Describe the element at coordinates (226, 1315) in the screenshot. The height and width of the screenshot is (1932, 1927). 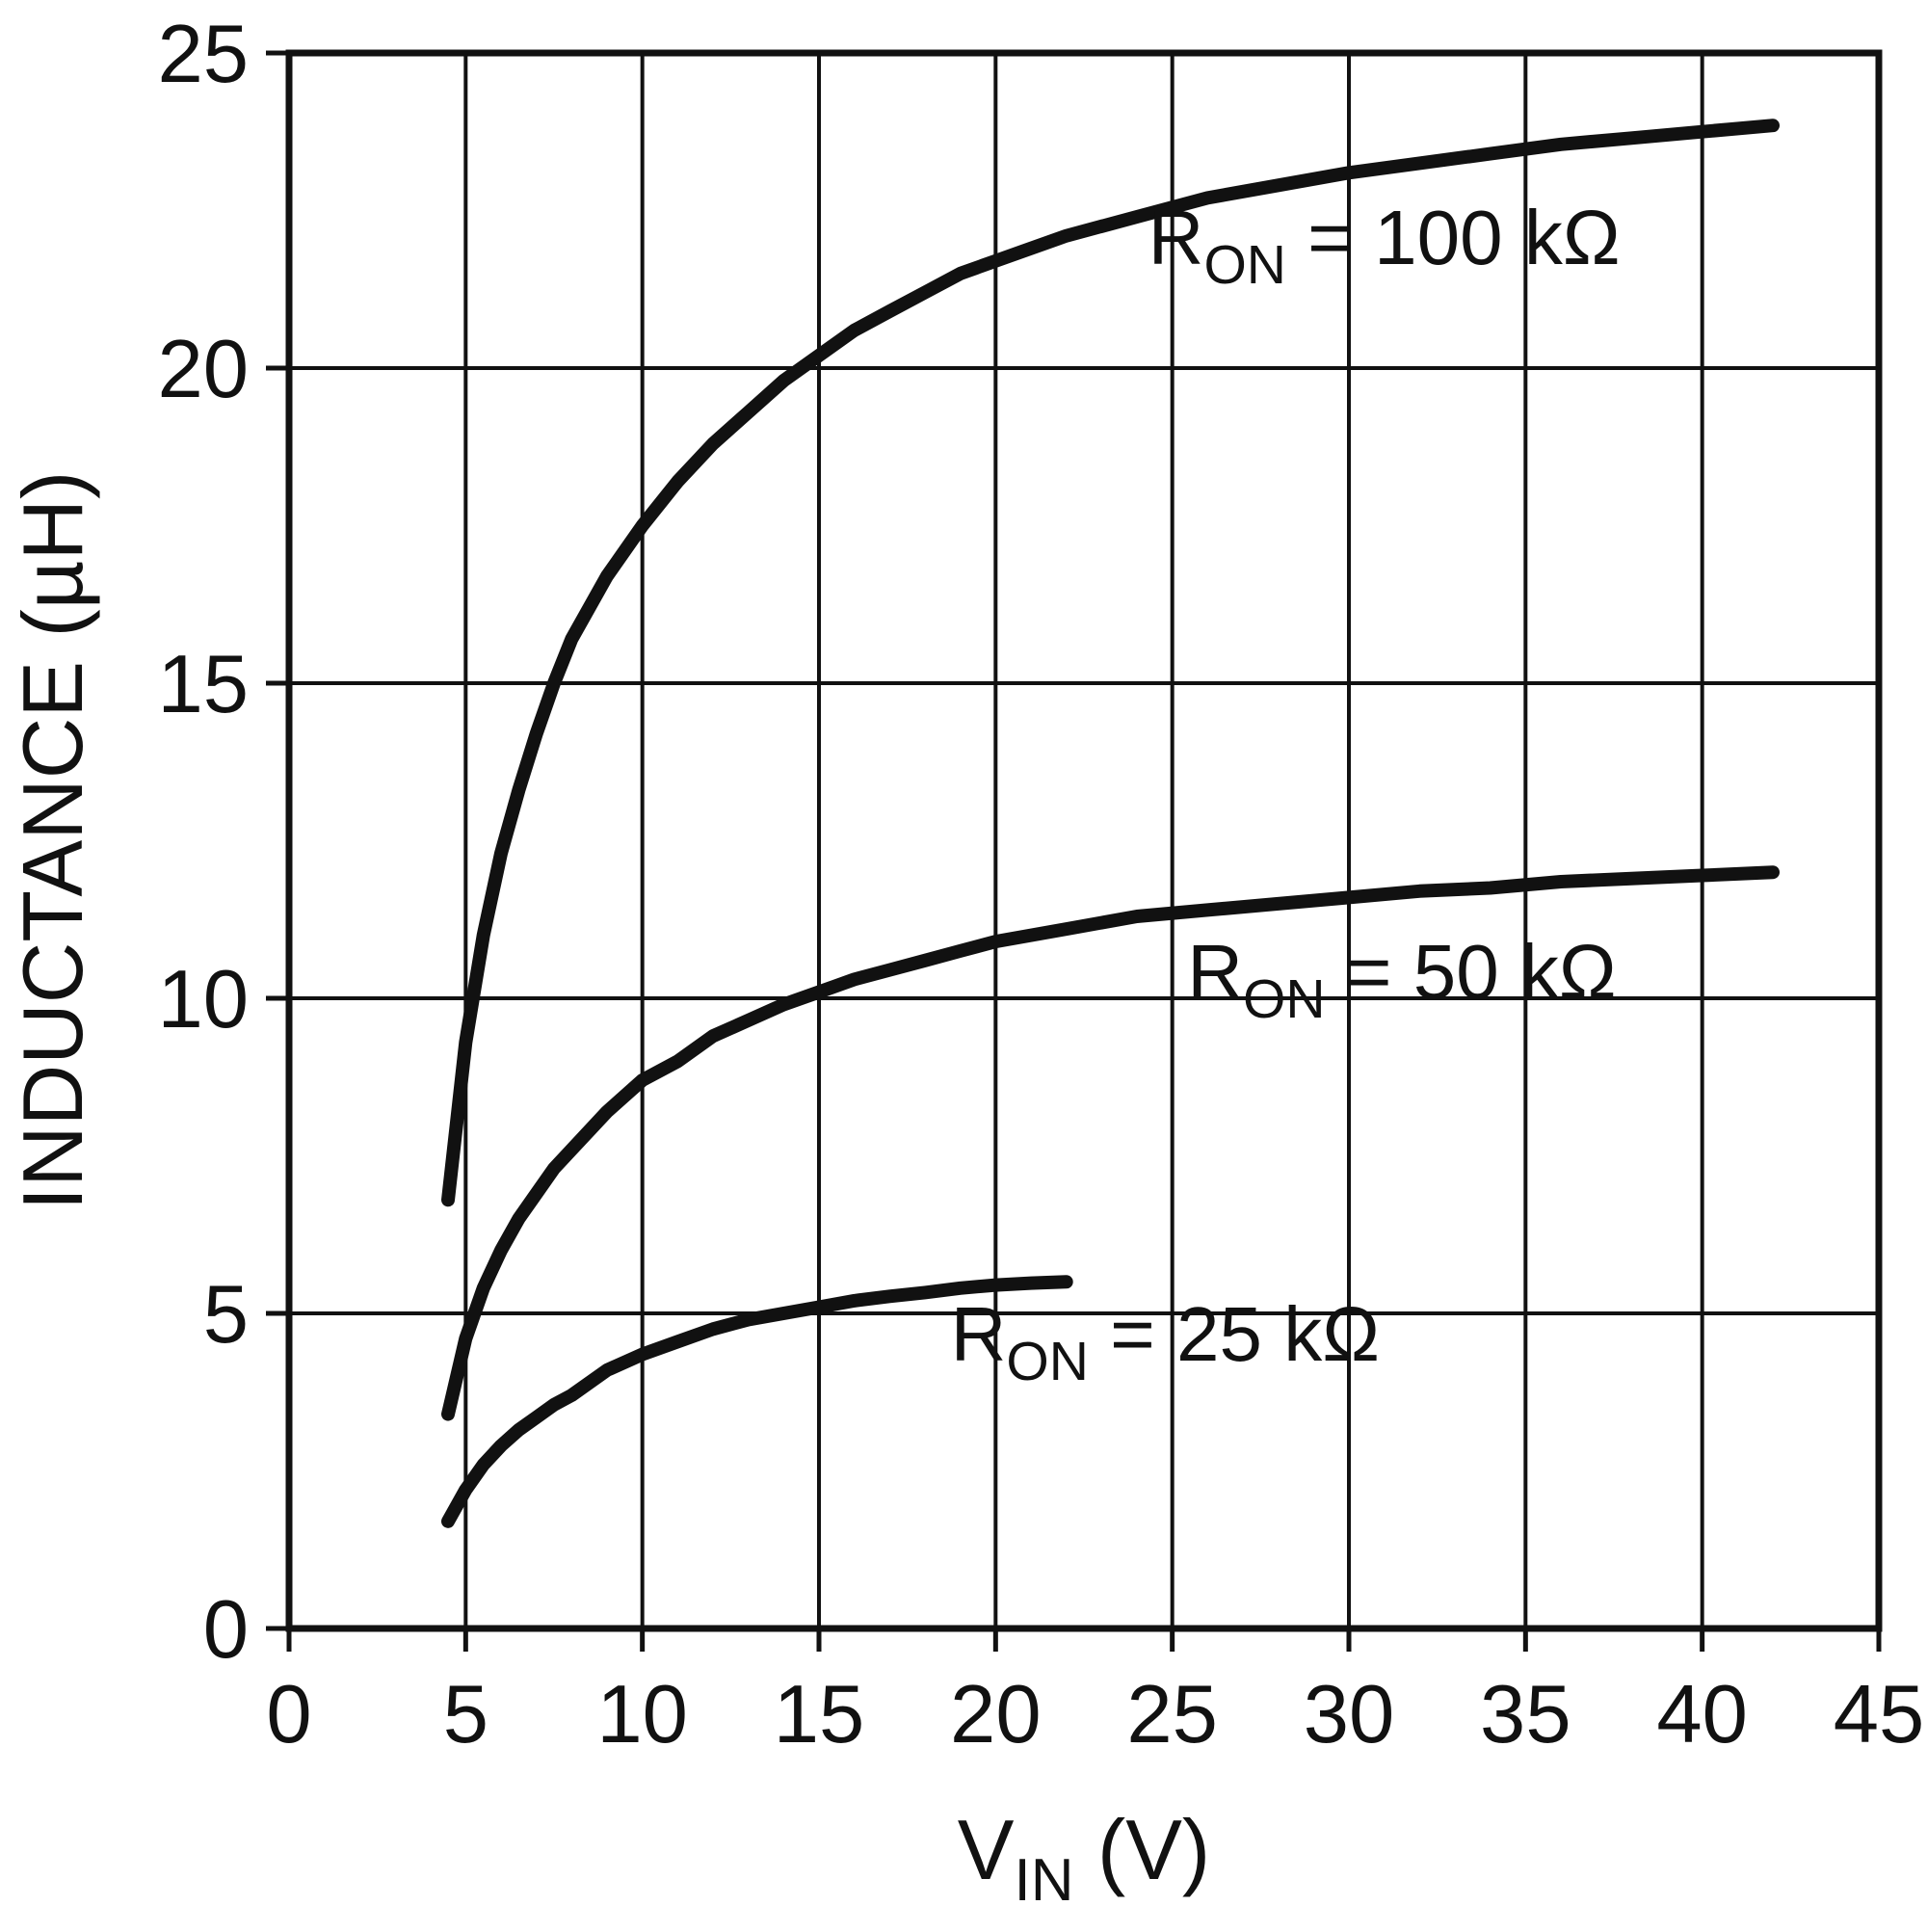
I see `y-tick-label: 5` at that location.